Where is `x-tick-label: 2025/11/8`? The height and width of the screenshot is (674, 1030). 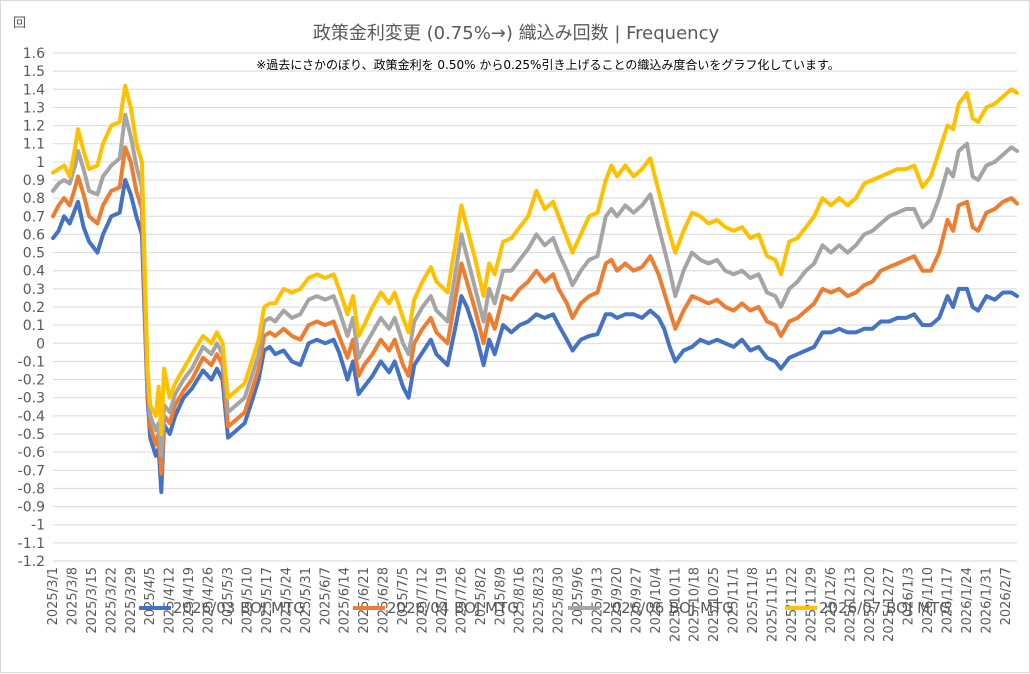
x-tick-label: 2025/11/8 is located at coordinates (753, 600).